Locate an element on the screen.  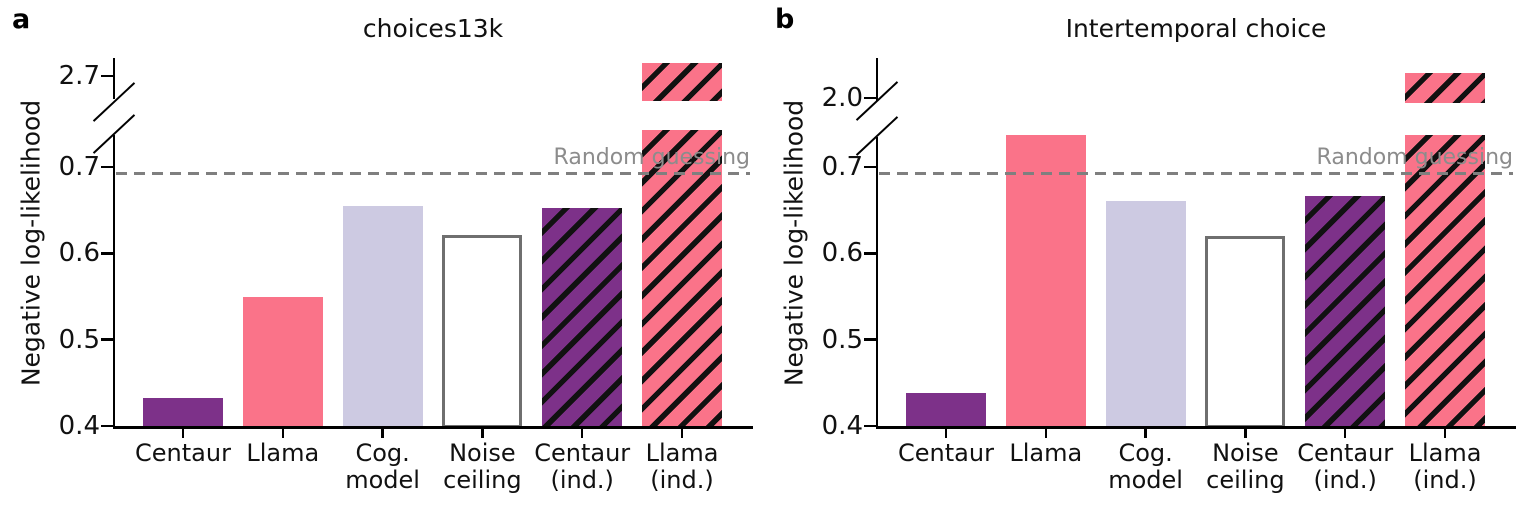
y-tick-2.7 is located at coordinates (107, 76).